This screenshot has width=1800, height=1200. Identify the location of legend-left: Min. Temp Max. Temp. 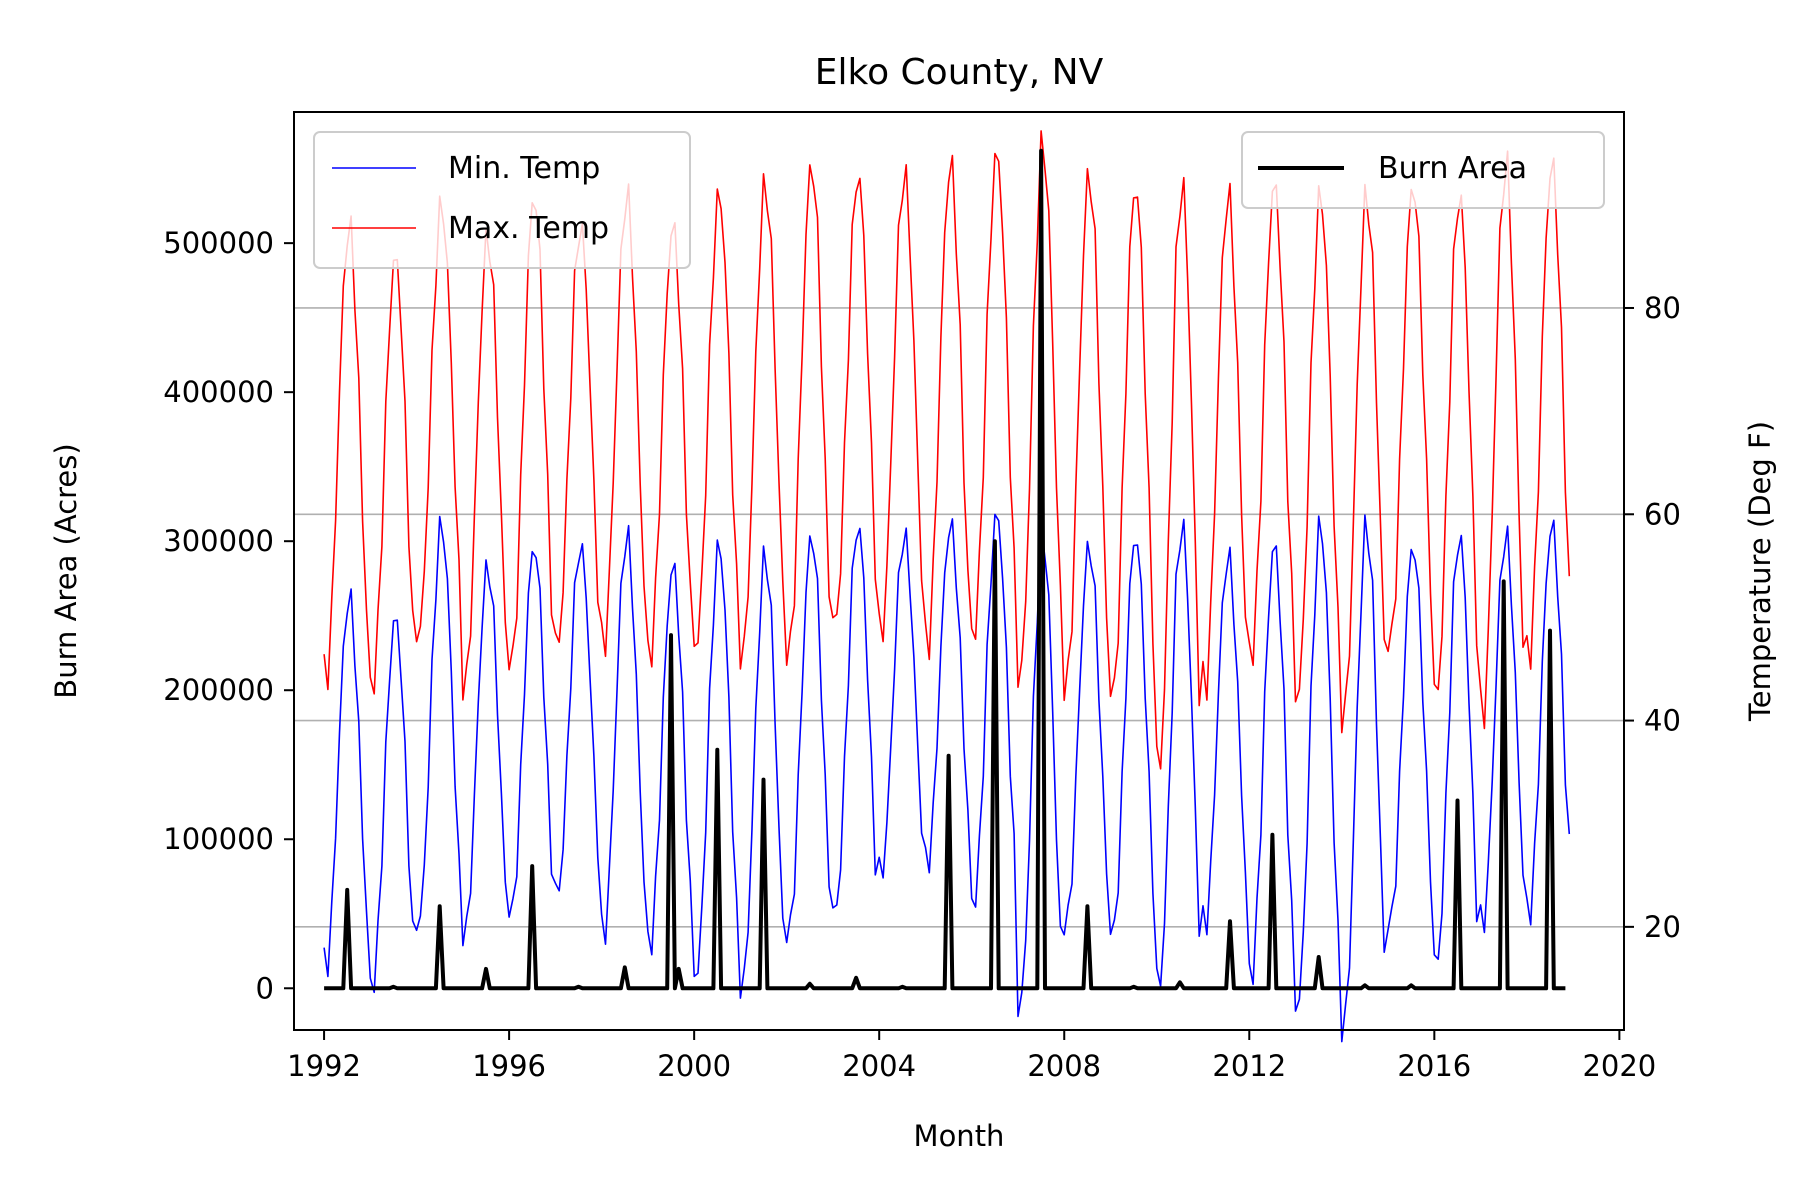
(502, 200).